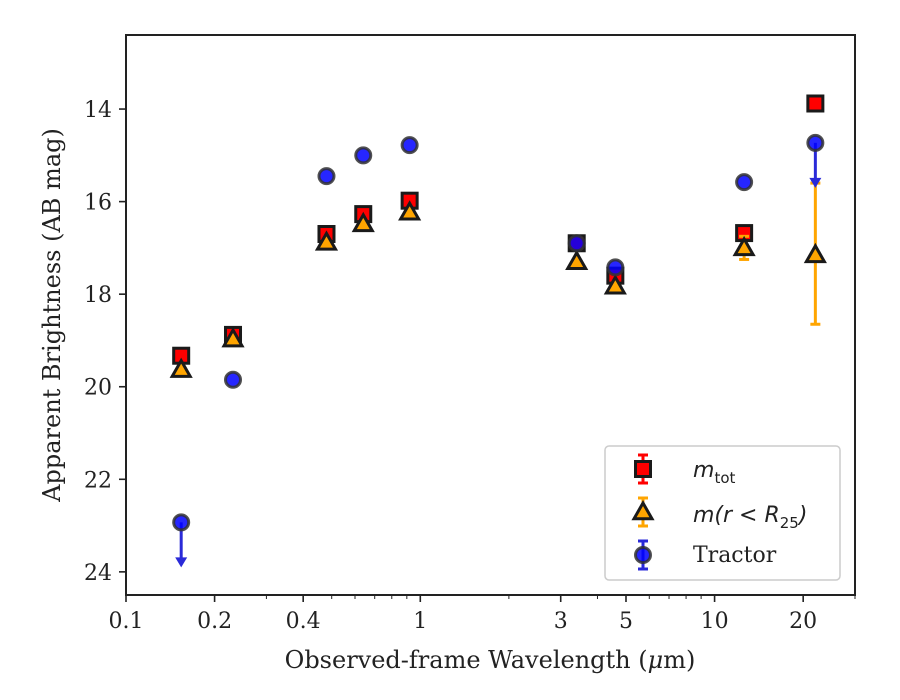  I want to click on x-tick-label: 20, so click(803, 621).